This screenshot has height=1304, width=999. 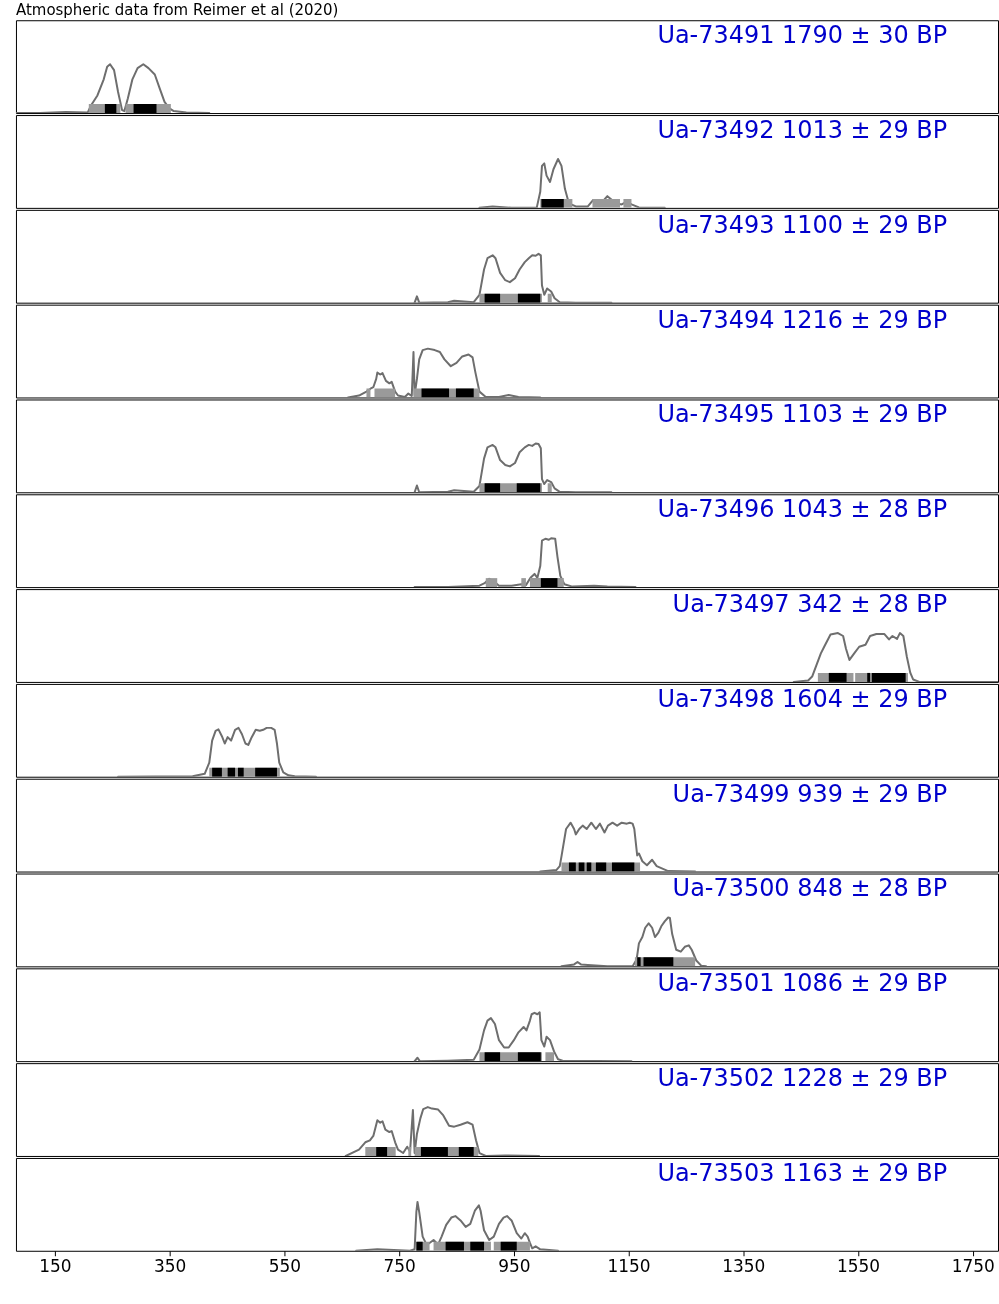 I want to click on x-tick-label: 1550, so click(x=858, y=1266).